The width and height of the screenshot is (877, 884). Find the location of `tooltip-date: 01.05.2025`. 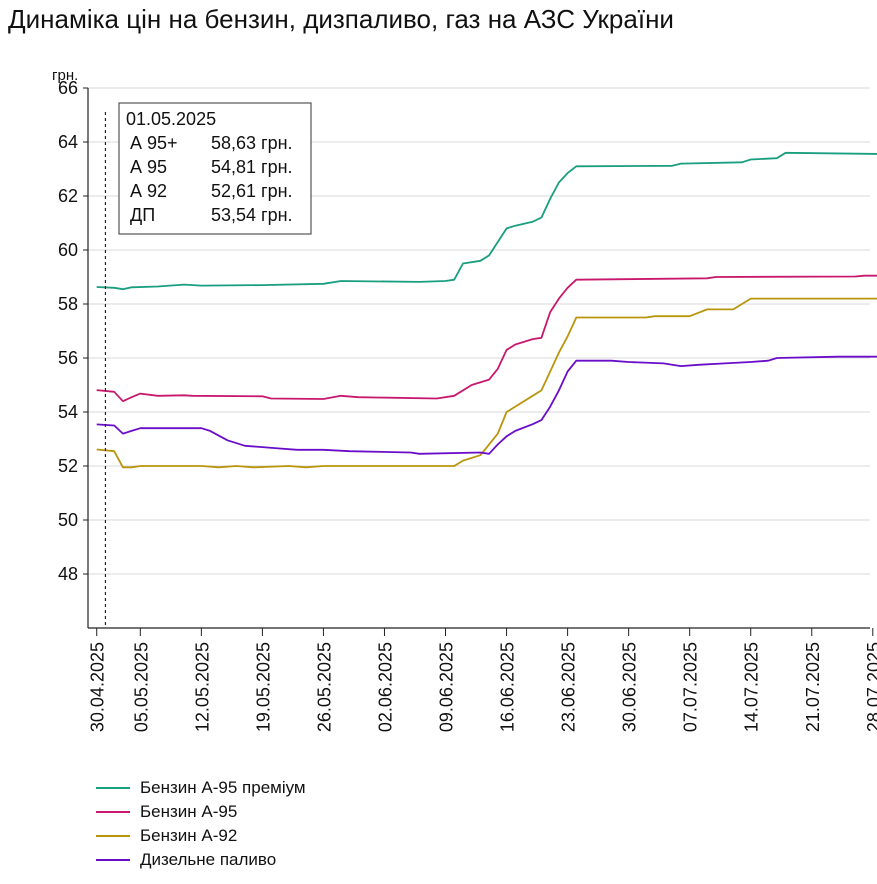

tooltip-date: 01.05.2025 is located at coordinates (171, 119).